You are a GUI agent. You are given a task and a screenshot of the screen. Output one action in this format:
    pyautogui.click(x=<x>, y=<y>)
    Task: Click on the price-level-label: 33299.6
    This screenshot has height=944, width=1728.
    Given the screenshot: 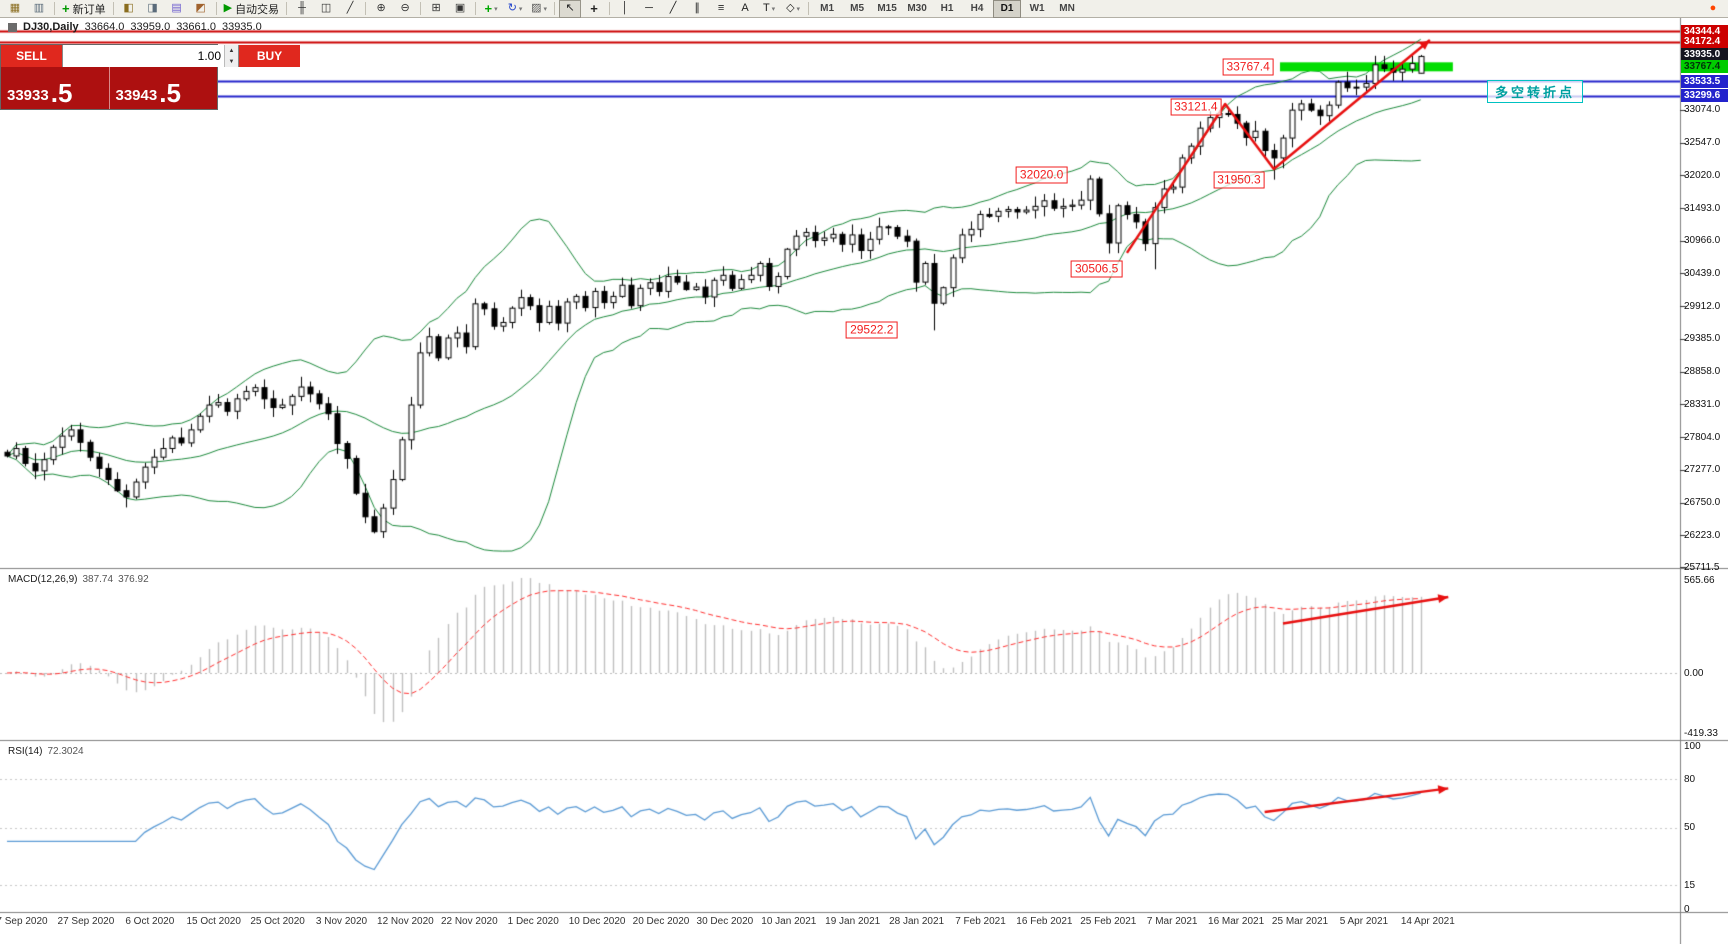 What is the action you would take?
    pyautogui.click(x=1704, y=96)
    